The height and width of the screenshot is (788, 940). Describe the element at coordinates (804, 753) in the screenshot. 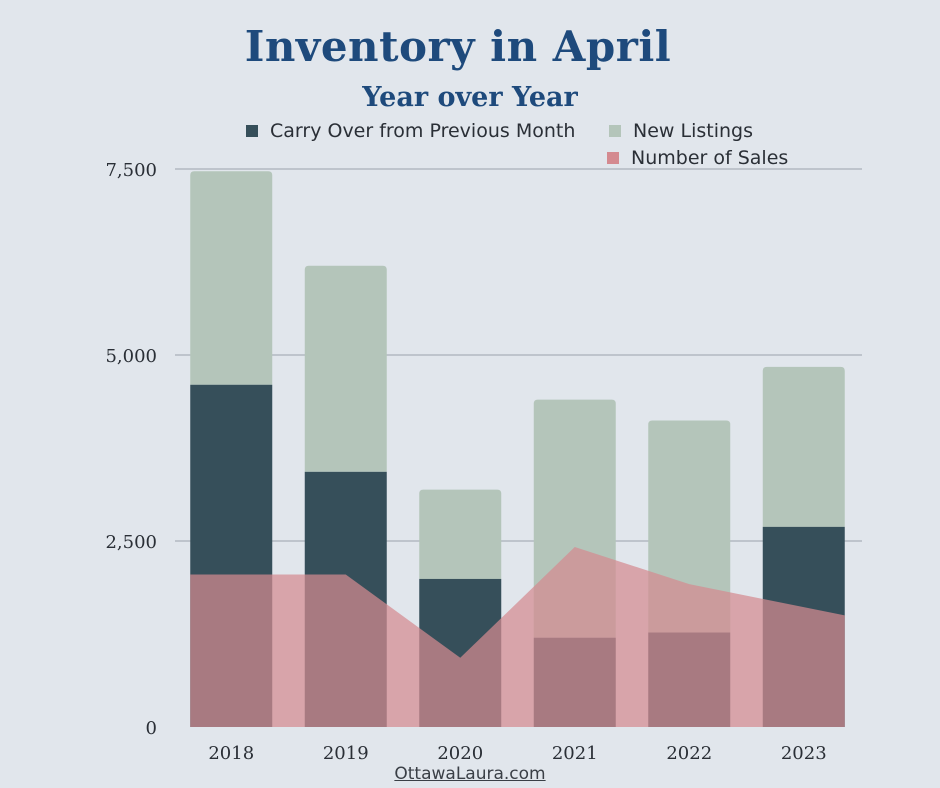

I see `x-tick-label: 2023` at that location.